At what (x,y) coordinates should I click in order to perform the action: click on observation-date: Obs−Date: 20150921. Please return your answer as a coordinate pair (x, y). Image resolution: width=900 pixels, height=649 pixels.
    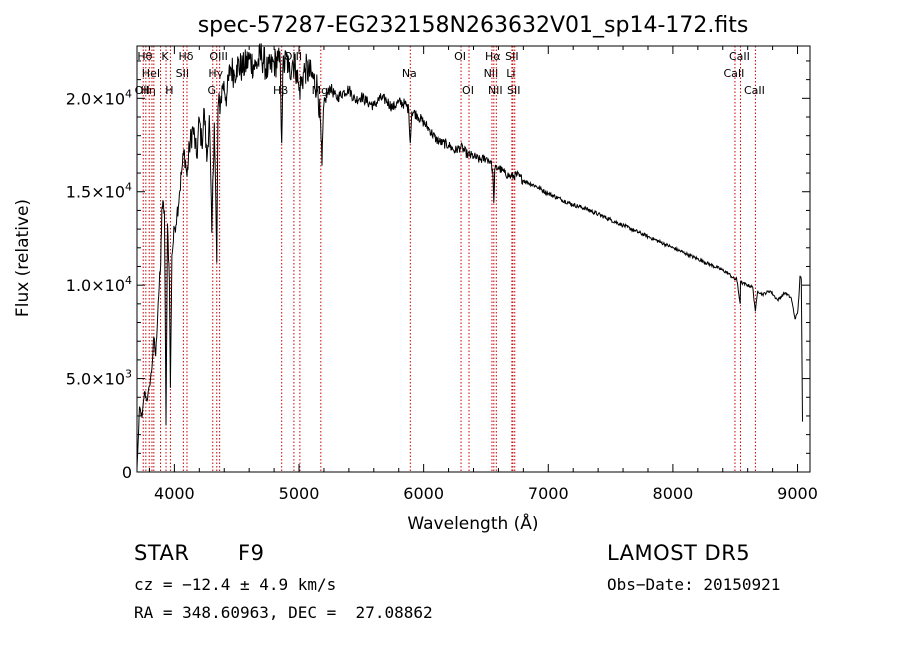
    Looking at the image, I should click on (694, 584).